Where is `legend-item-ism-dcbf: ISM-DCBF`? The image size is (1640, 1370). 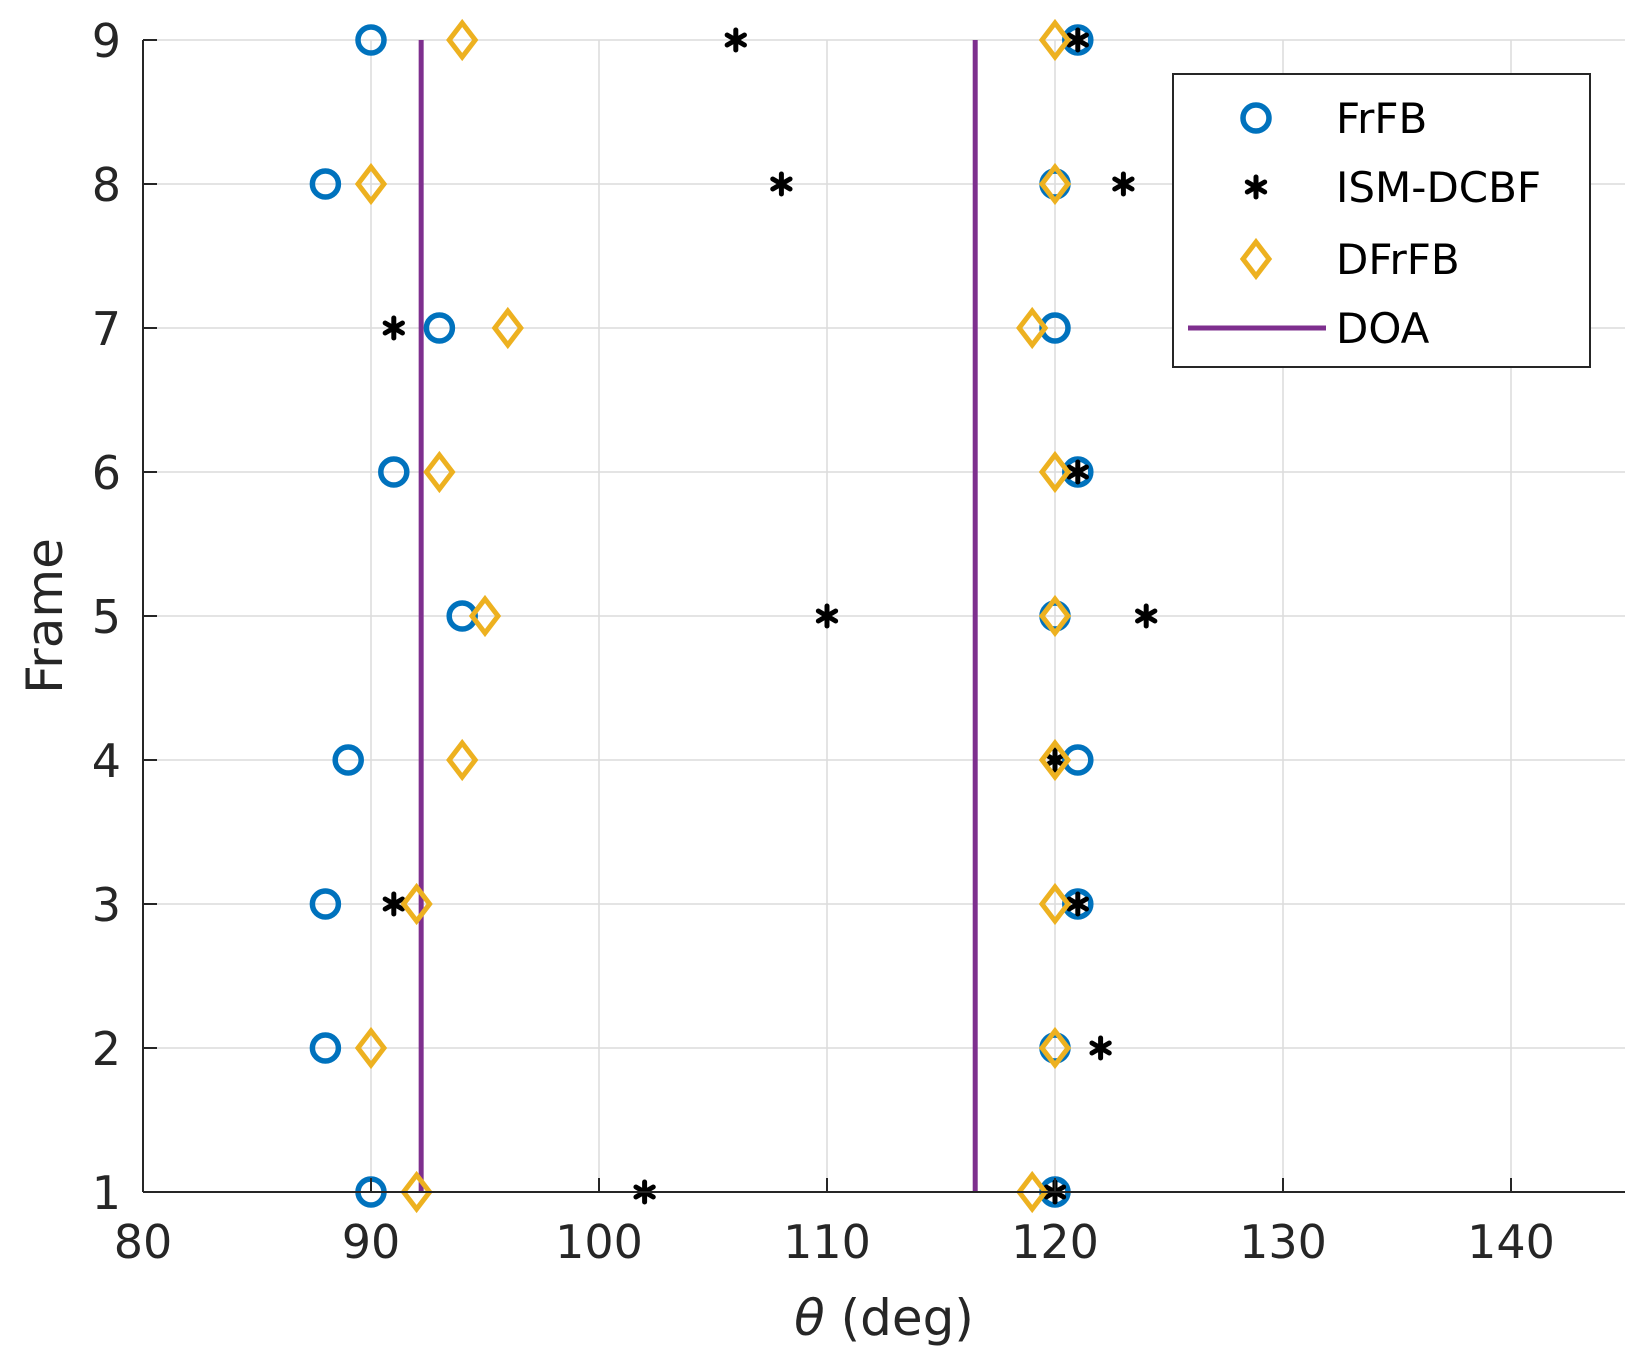
legend-item-ism-dcbf: ISM-DCBF is located at coordinates (1392, 187).